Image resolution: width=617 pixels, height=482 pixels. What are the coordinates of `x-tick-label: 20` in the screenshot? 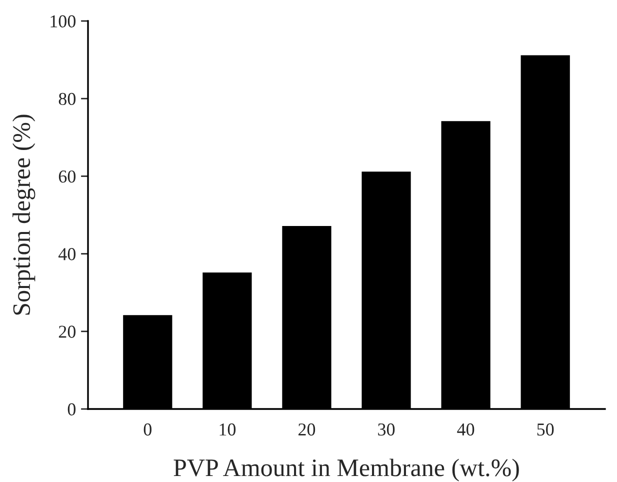 It's located at (307, 429).